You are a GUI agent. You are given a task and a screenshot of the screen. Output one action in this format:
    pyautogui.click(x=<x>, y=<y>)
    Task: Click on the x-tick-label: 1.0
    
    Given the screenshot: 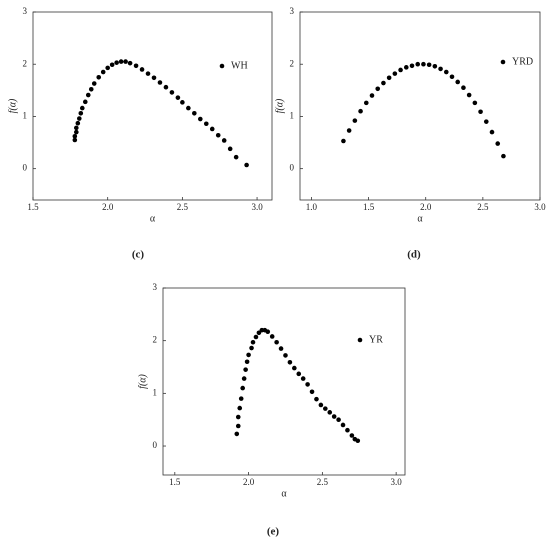 What is the action you would take?
    pyautogui.click(x=312, y=207)
    